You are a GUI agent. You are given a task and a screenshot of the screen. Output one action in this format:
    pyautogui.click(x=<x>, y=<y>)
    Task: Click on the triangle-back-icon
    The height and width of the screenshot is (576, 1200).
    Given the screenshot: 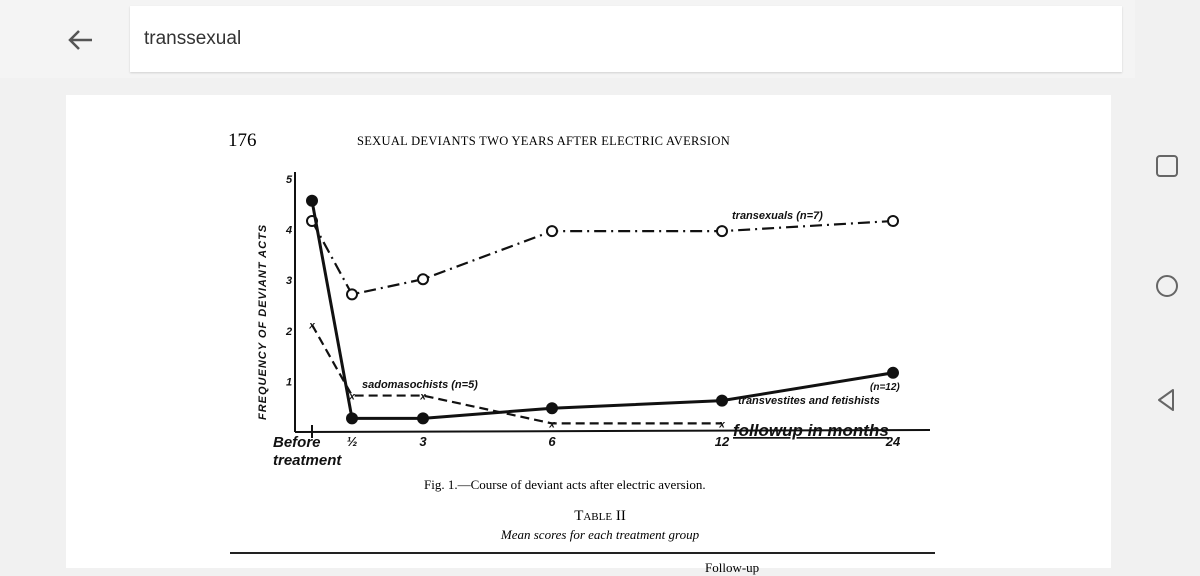 What is the action you would take?
    pyautogui.click(x=1167, y=400)
    